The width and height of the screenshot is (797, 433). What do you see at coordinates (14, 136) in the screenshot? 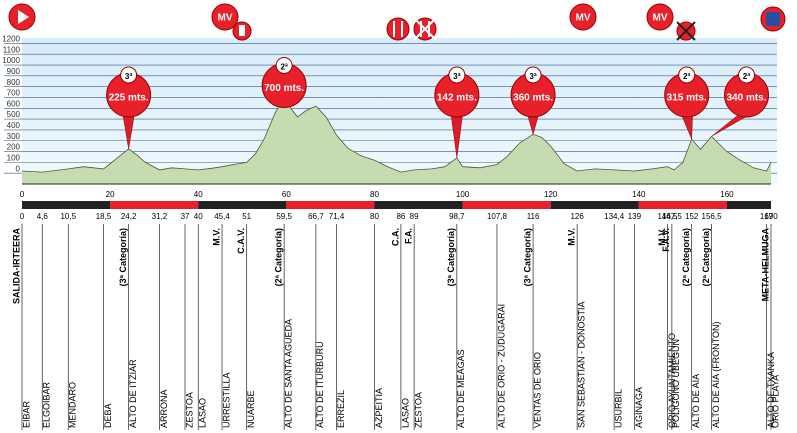
I see `y-tick-label: 300` at bounding box center [14, 136].